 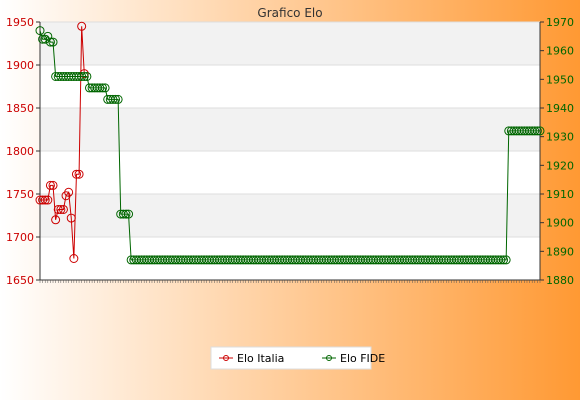 What do you see at coordinates (20, 108) in the screenshot?
I see `left-axis-tick-label: 1850` at bounding box center [20, 108].